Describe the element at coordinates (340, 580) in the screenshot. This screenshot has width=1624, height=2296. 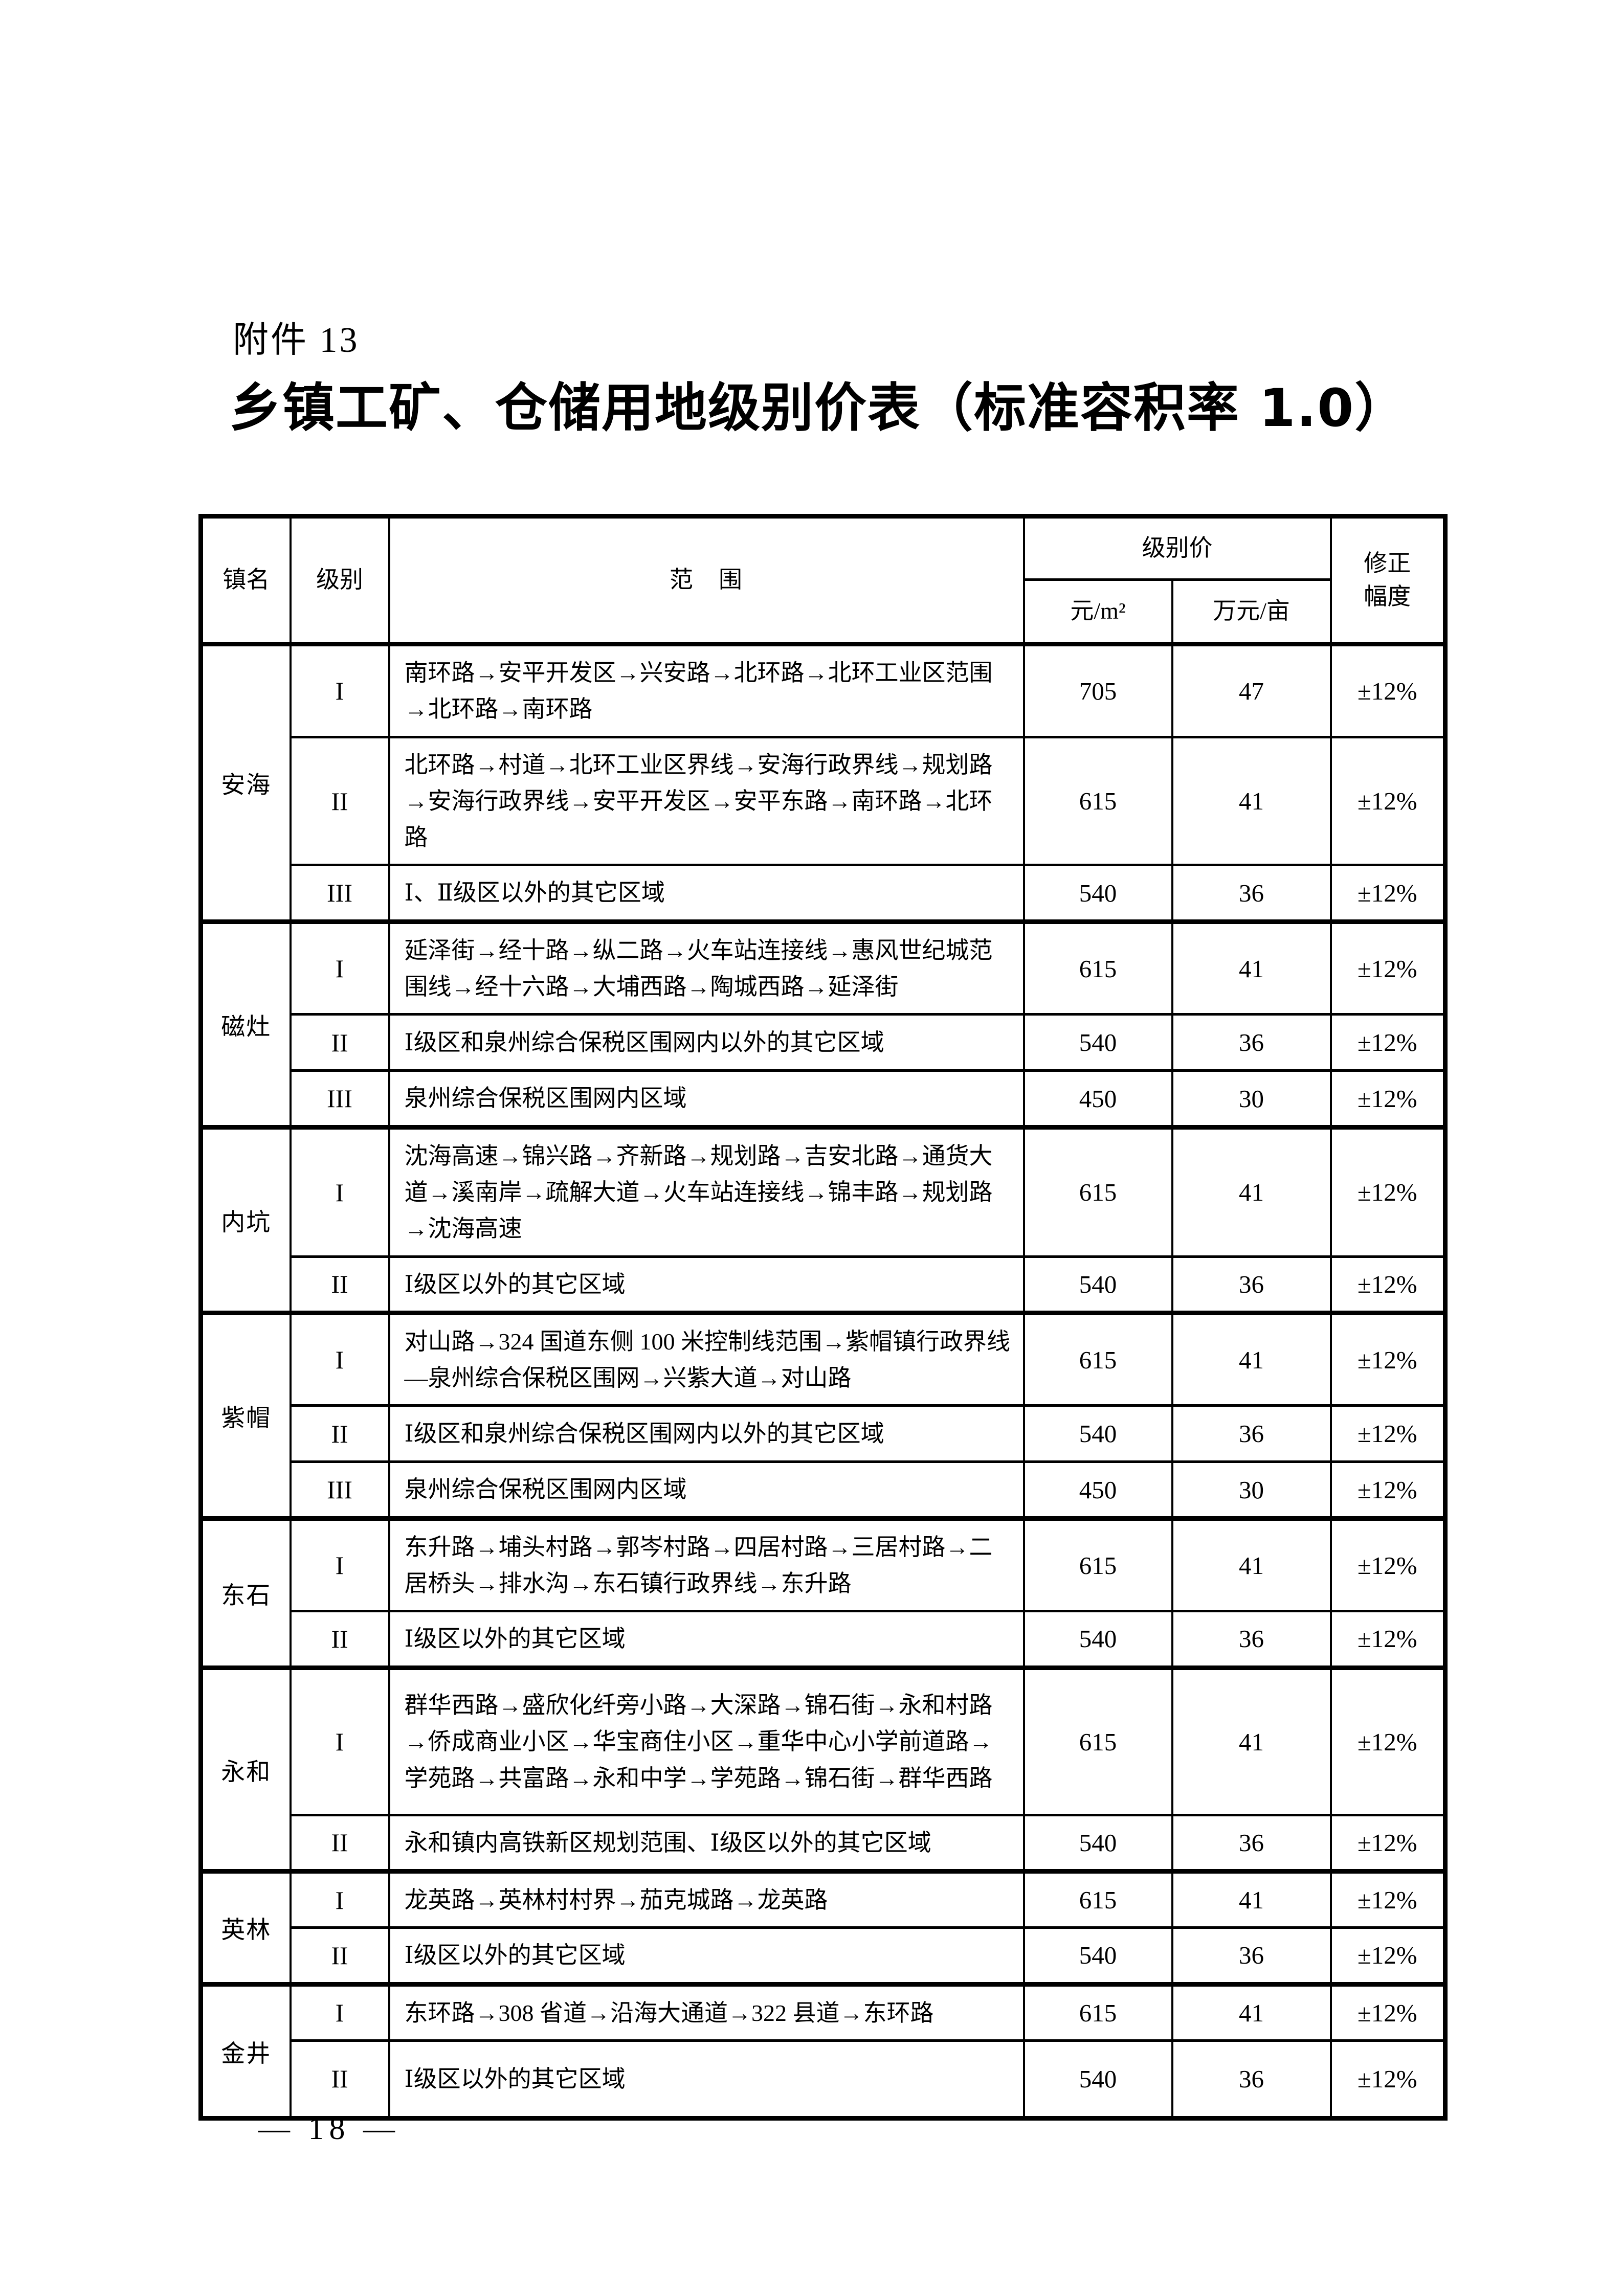
I see `col-header-level: 级别` at that location.